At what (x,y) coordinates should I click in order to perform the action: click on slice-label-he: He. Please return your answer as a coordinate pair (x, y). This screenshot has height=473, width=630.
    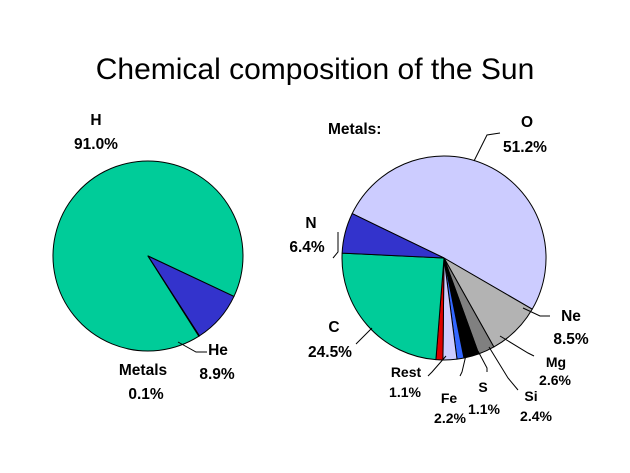
    Looking at the image, I should click on (218, 350).